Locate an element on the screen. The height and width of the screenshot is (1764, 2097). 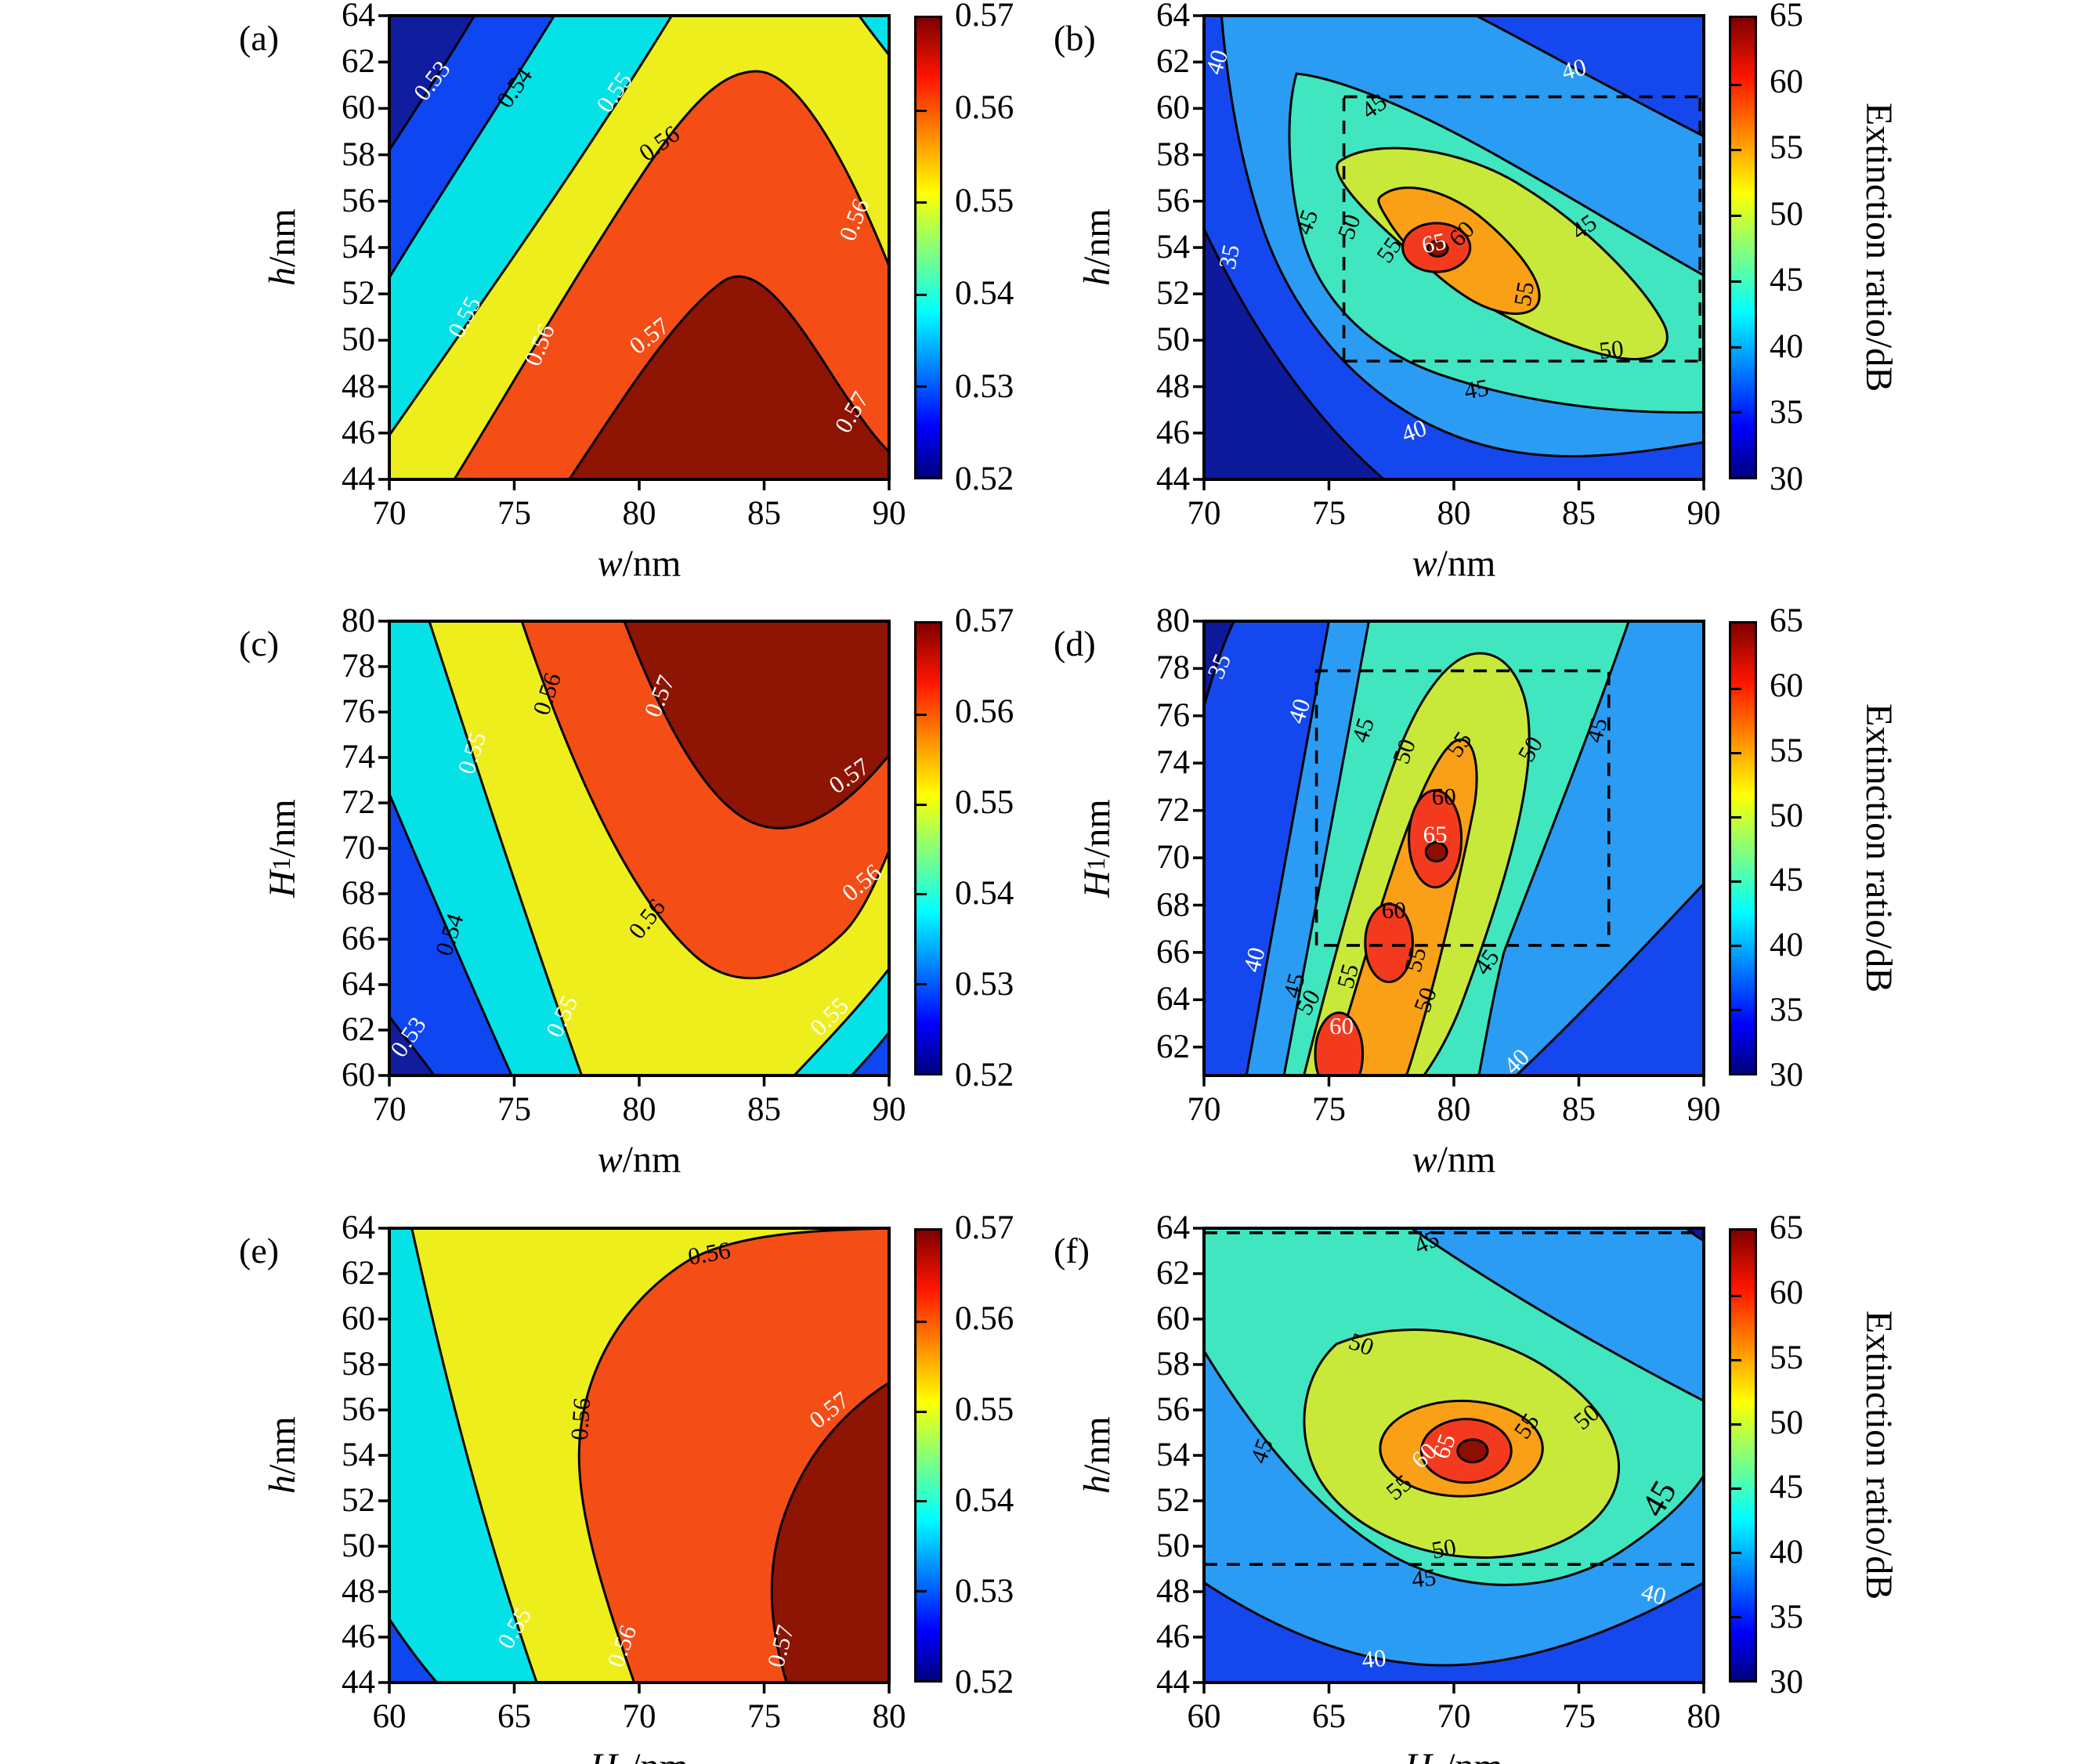
axis-variable: w is located at coordinates (610, 1159).